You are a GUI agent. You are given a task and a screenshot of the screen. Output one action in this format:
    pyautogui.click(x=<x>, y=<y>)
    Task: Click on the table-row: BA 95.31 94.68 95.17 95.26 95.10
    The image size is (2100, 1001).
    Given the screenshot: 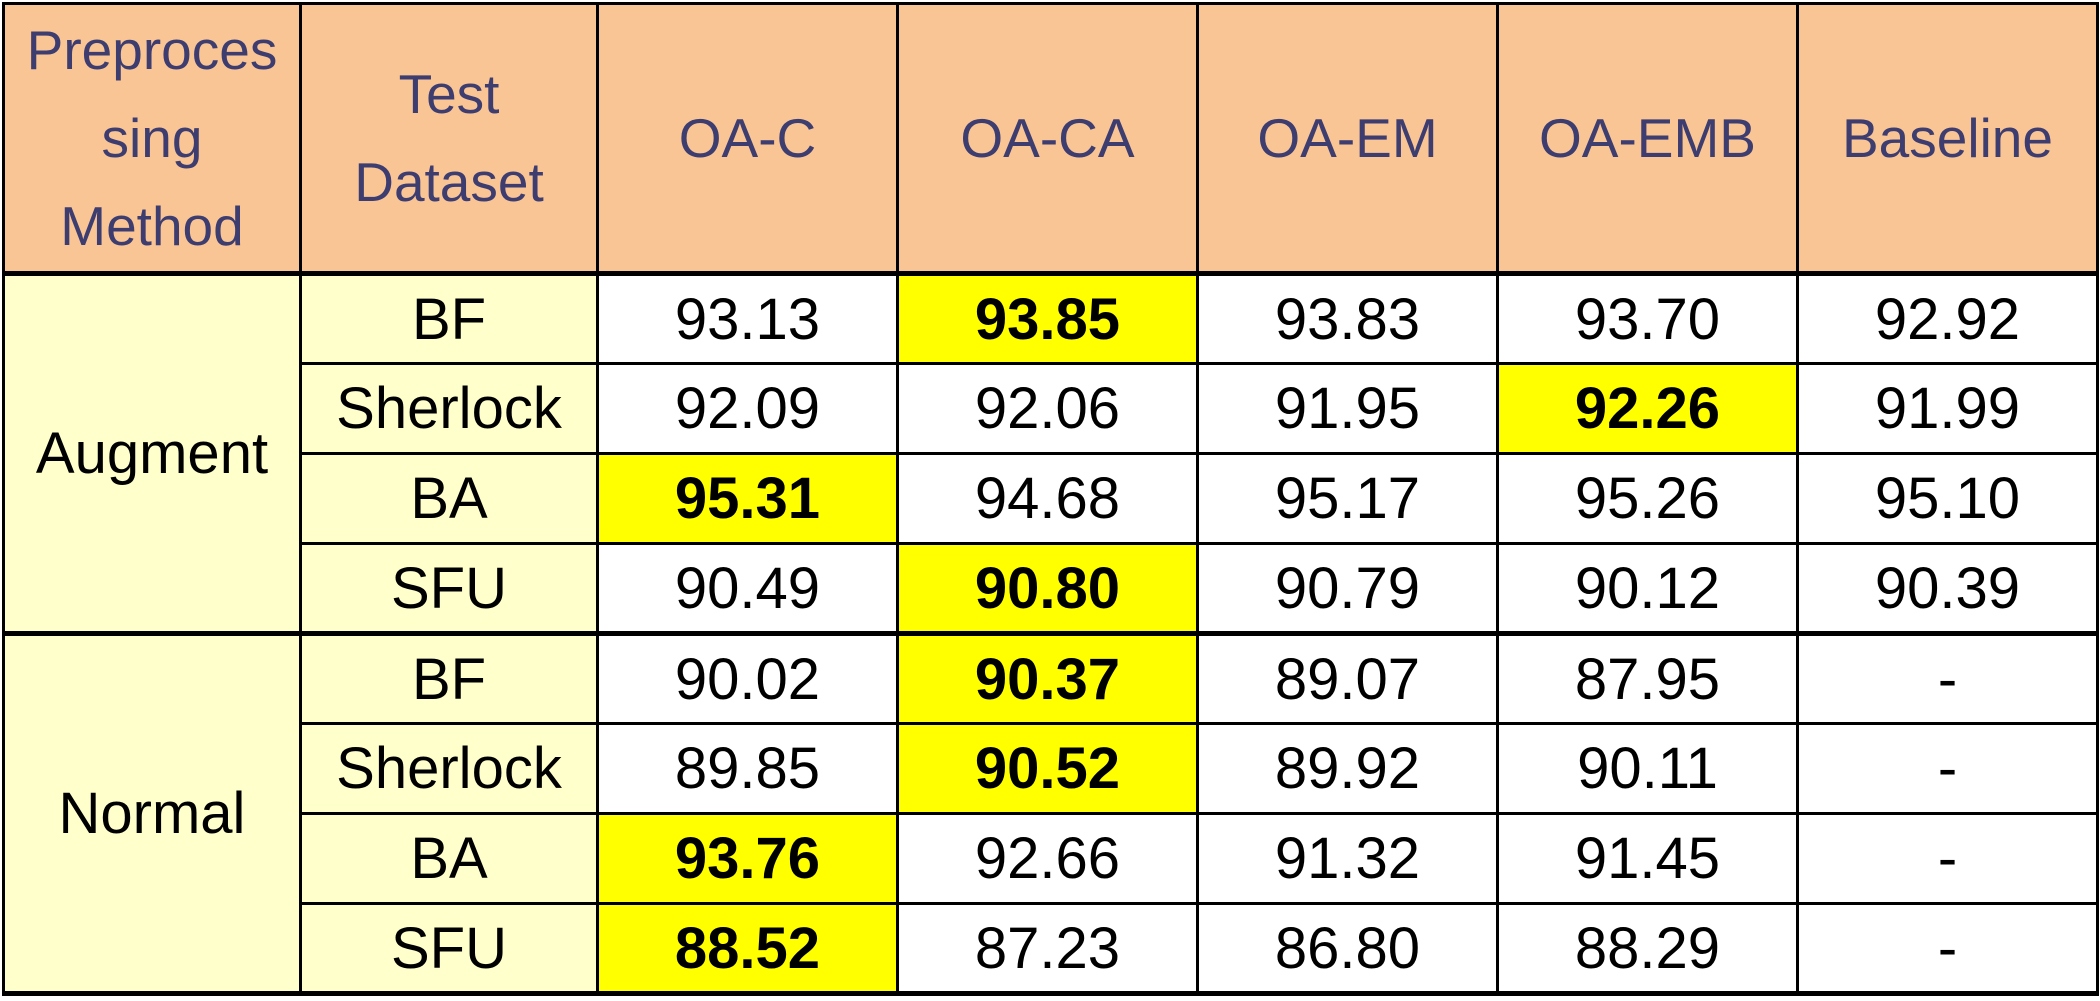 What is the action you would take?
    pyautogui.click(x=1051, y=498)
    